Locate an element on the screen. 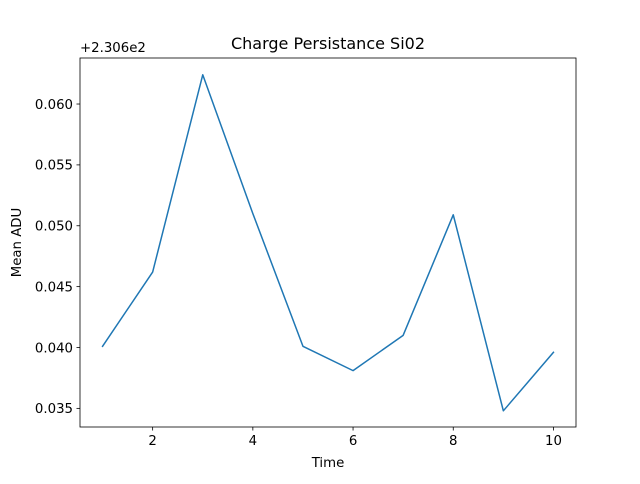 This screenshot has height=484, width=640. y-tick-label: 0.040 is located at coordinates (54, 348).